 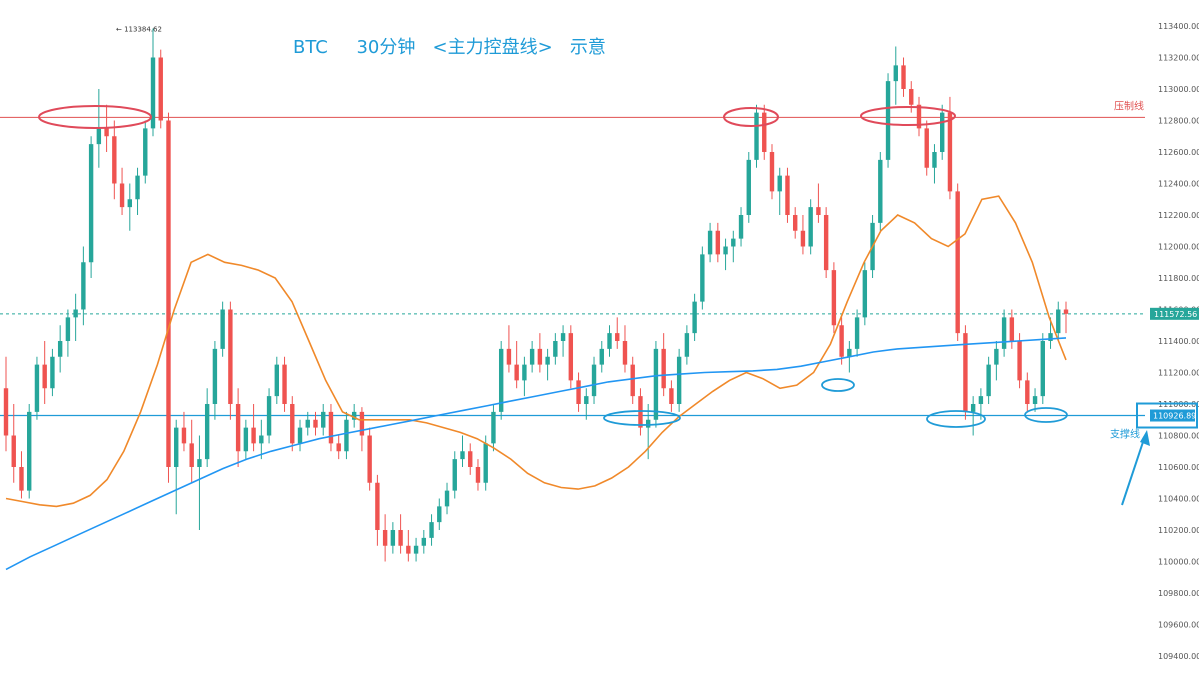 I want to click on y-tick-label: 111800.00, so click(x=1178, y=278).